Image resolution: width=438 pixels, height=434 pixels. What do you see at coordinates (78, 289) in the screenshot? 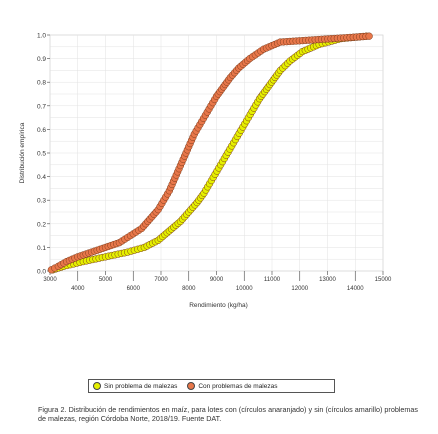
I see `x-tick-label: 4000` at bounding box center [78, 289].